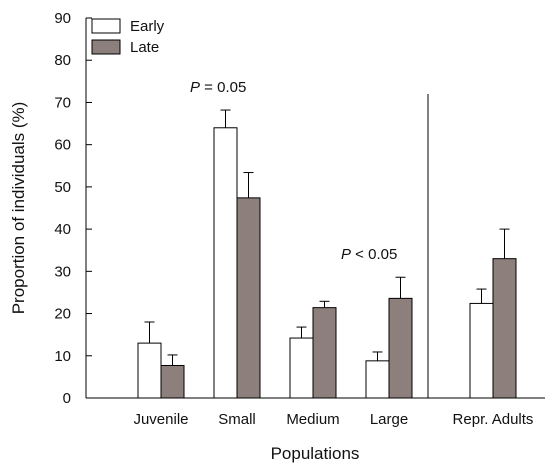  What do you see at coordinates (369, 254) in the screenshot?
I see `annotation-large: P < 0.05` at bounding box center [369, 254].